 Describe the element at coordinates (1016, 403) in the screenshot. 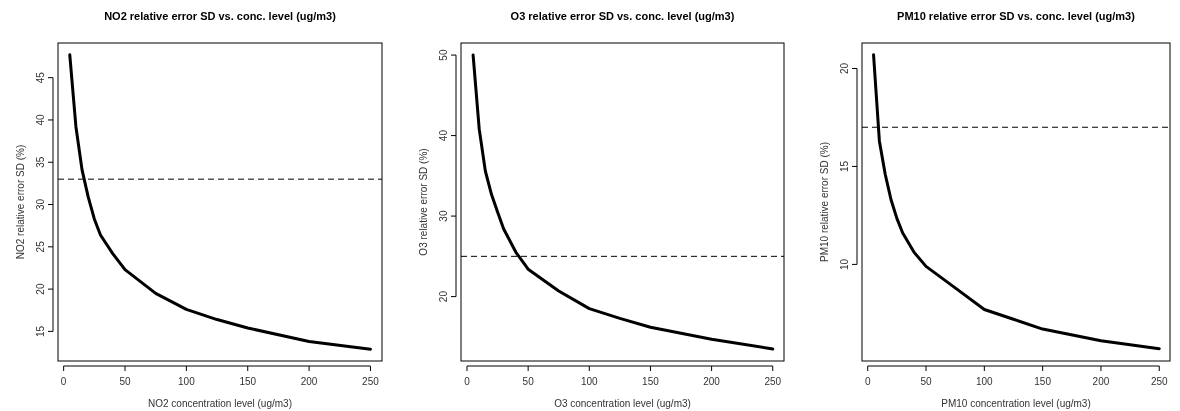

I see `x-axis-title: PM10 concentration level (ug/m3)` at that location.